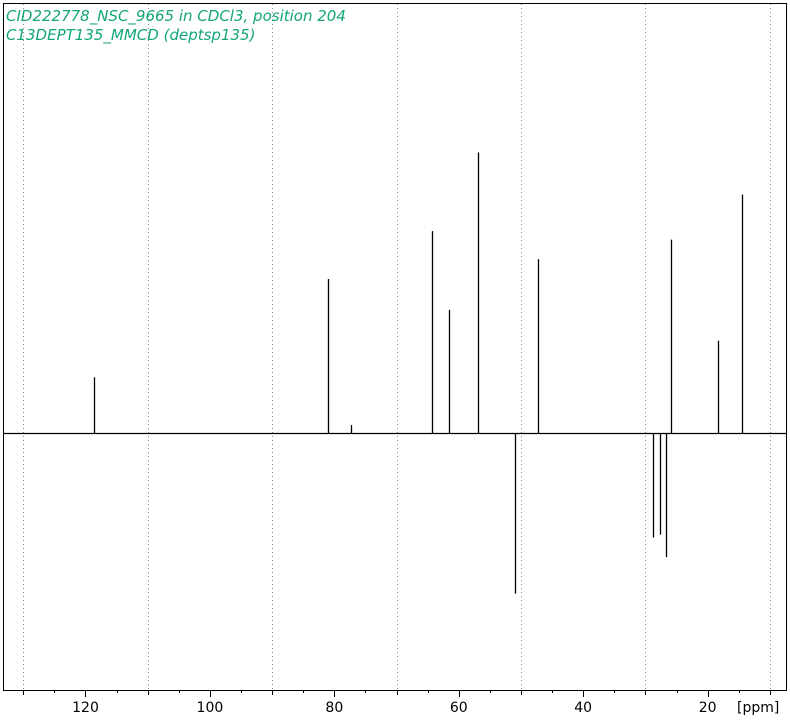  I want to click on x-tick-label: 80, so click(334, 708).